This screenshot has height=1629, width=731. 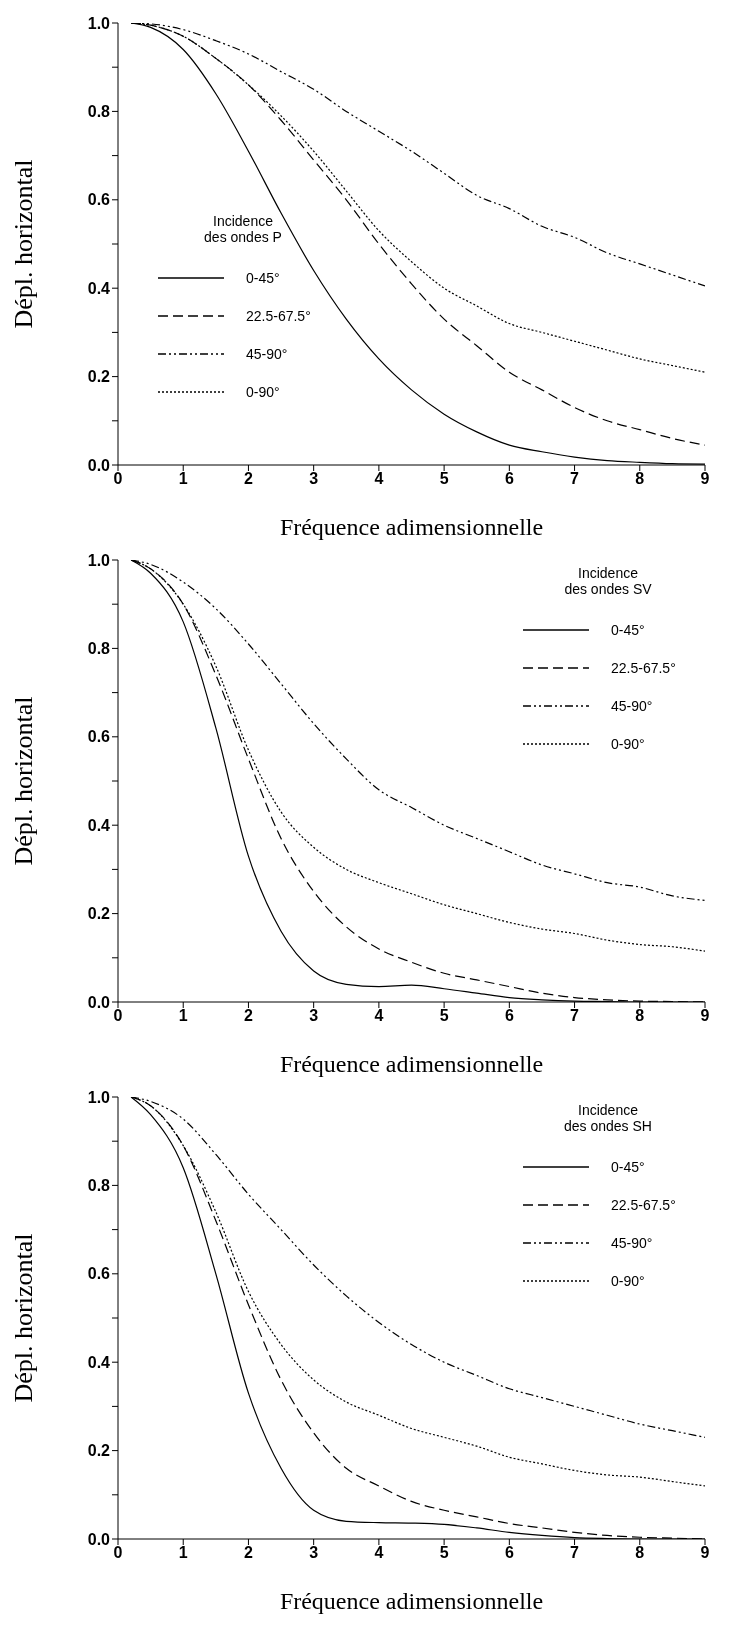 I want to click on legend-title: Incidence des ondes SH, so click(x=608, y=1118).